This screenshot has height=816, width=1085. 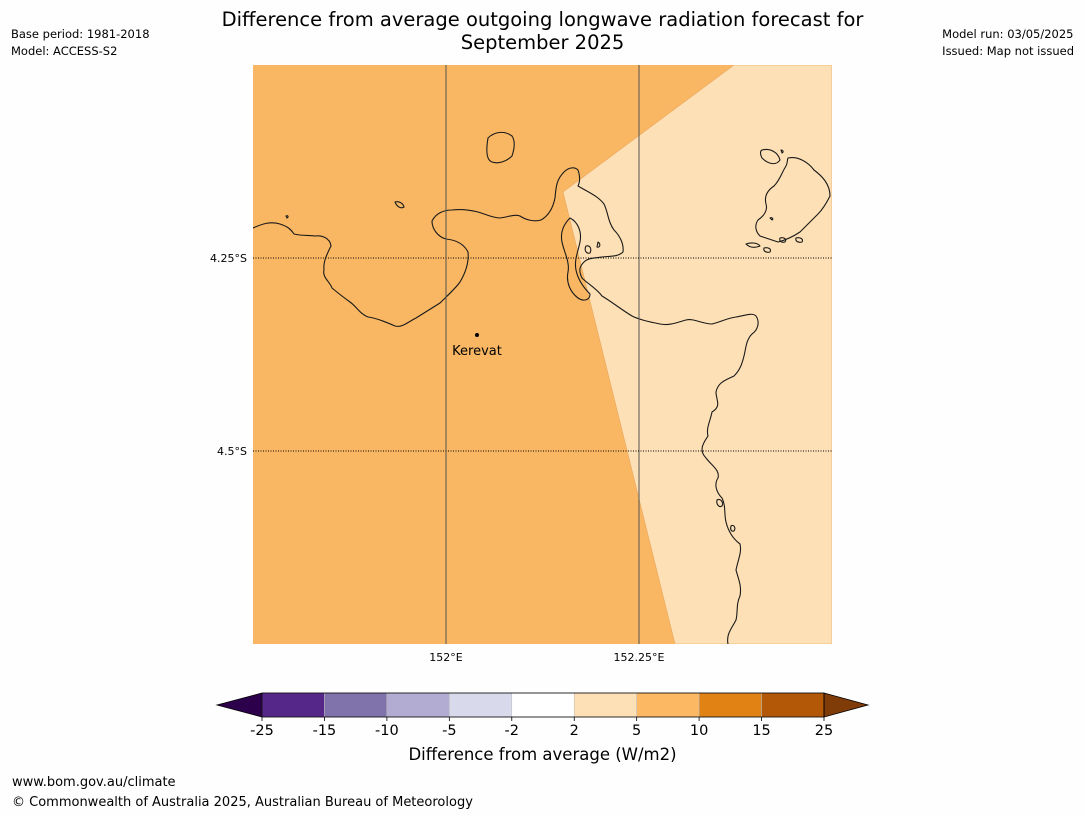 I want to click on kerevat-marker, so click(x=477, y=335).